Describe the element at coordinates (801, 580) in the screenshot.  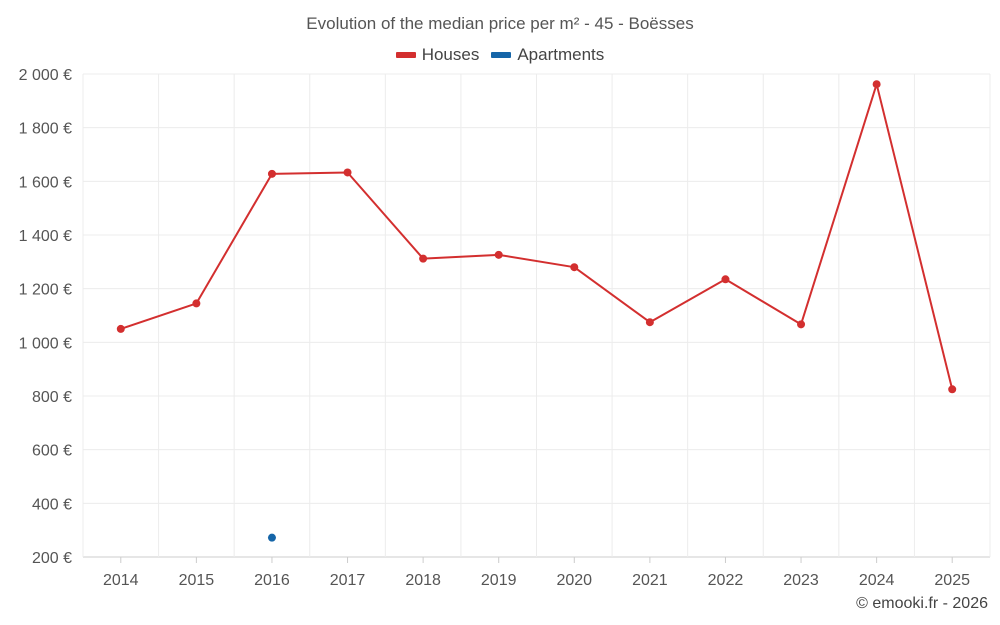
I see `x-tick-label: 2023` at that location.